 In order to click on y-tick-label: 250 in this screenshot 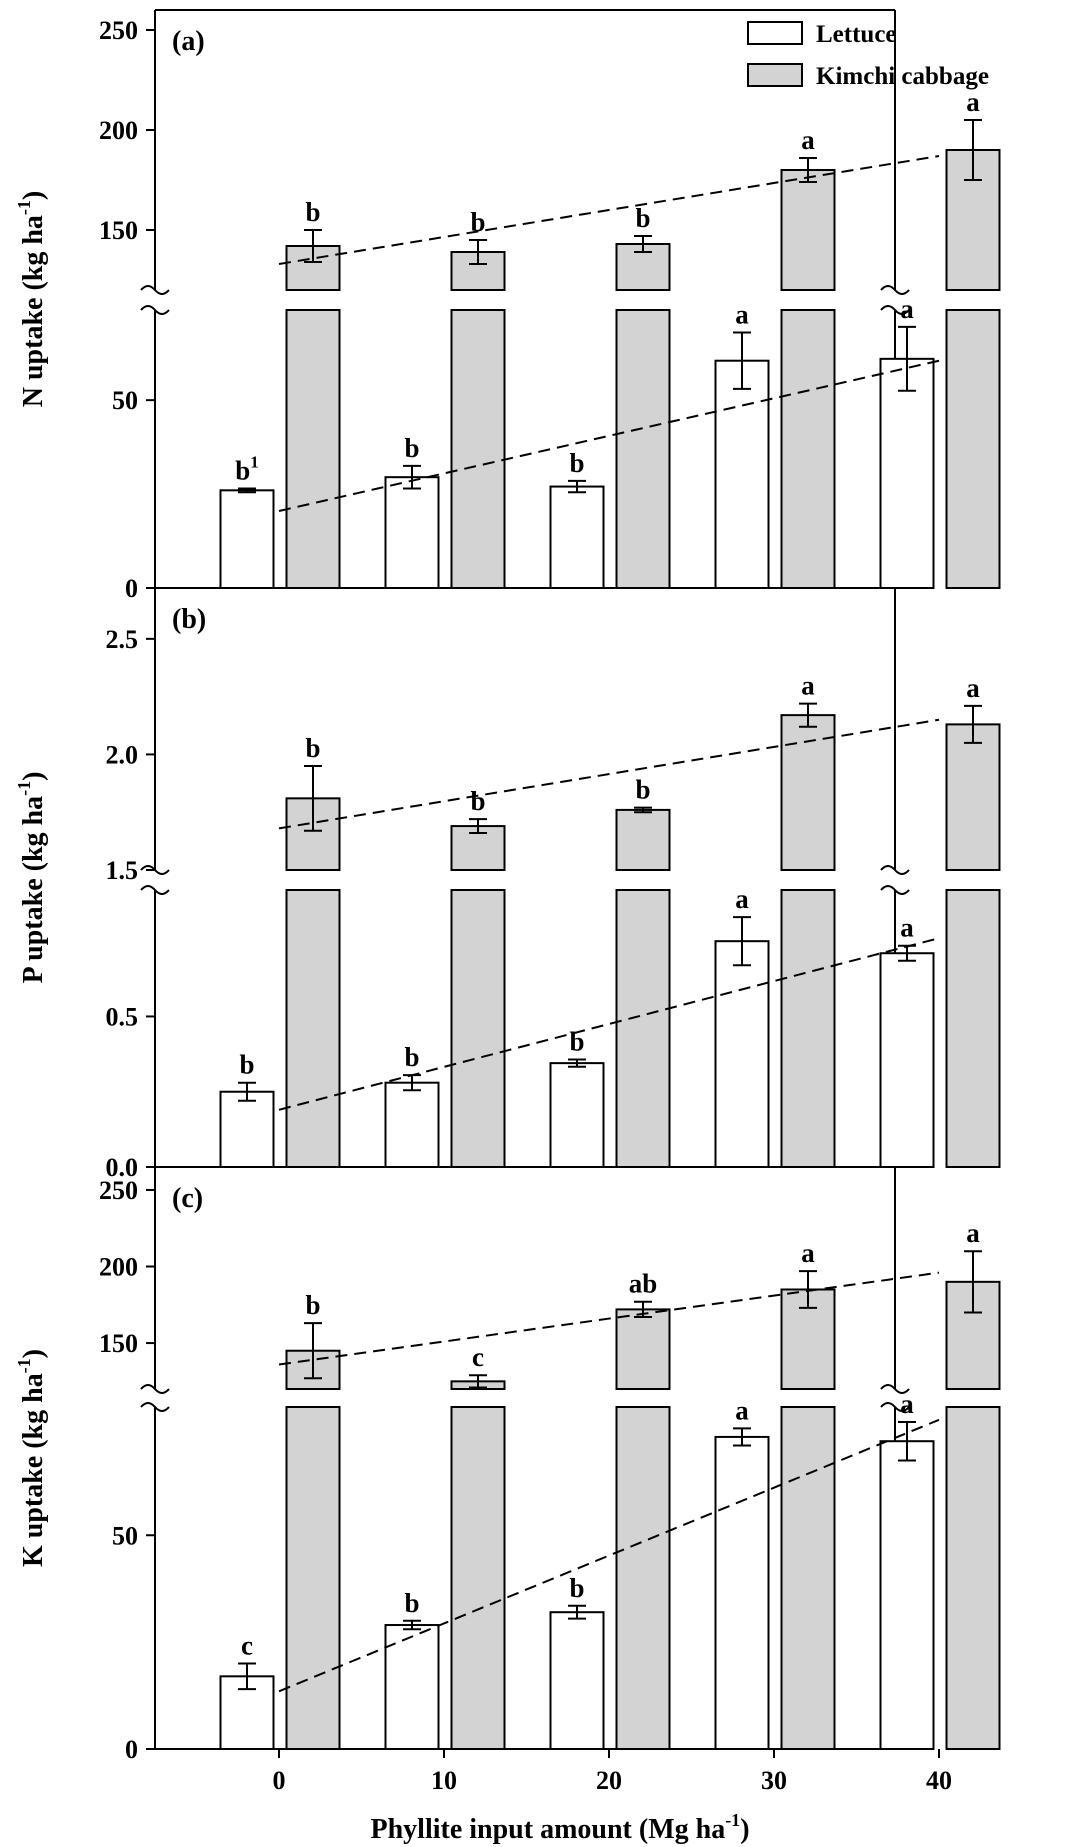, I will do `click(118, 30)`.